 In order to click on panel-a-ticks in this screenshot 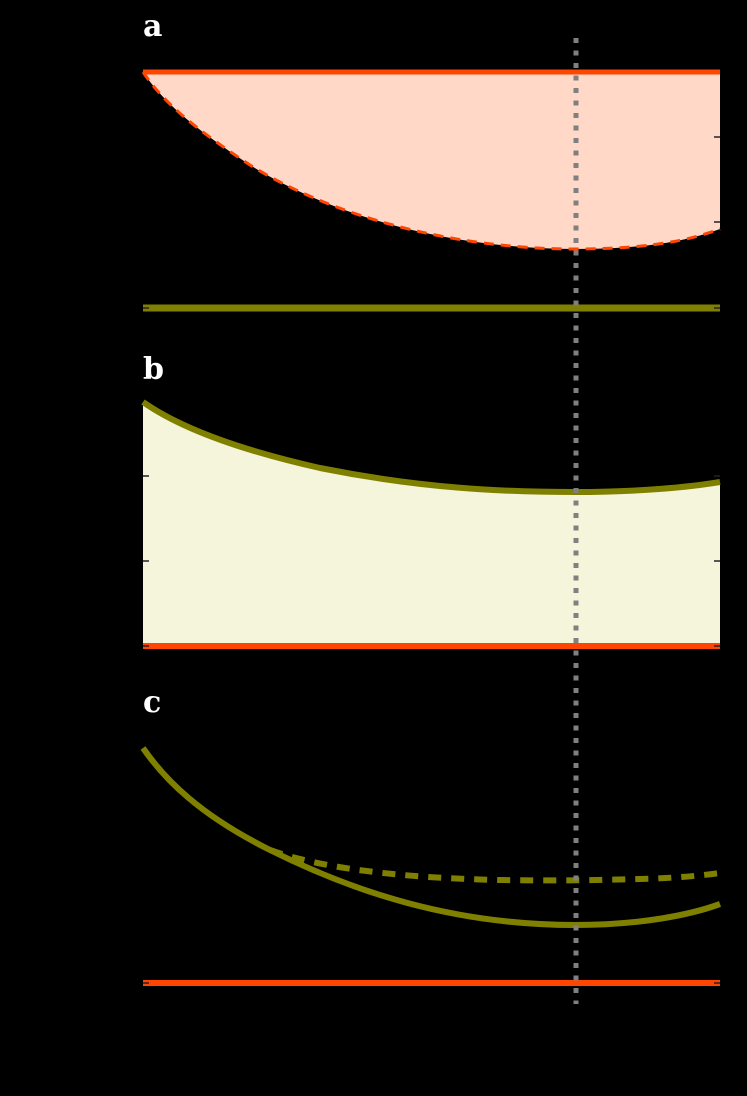, I will do `click(431, 222)`.